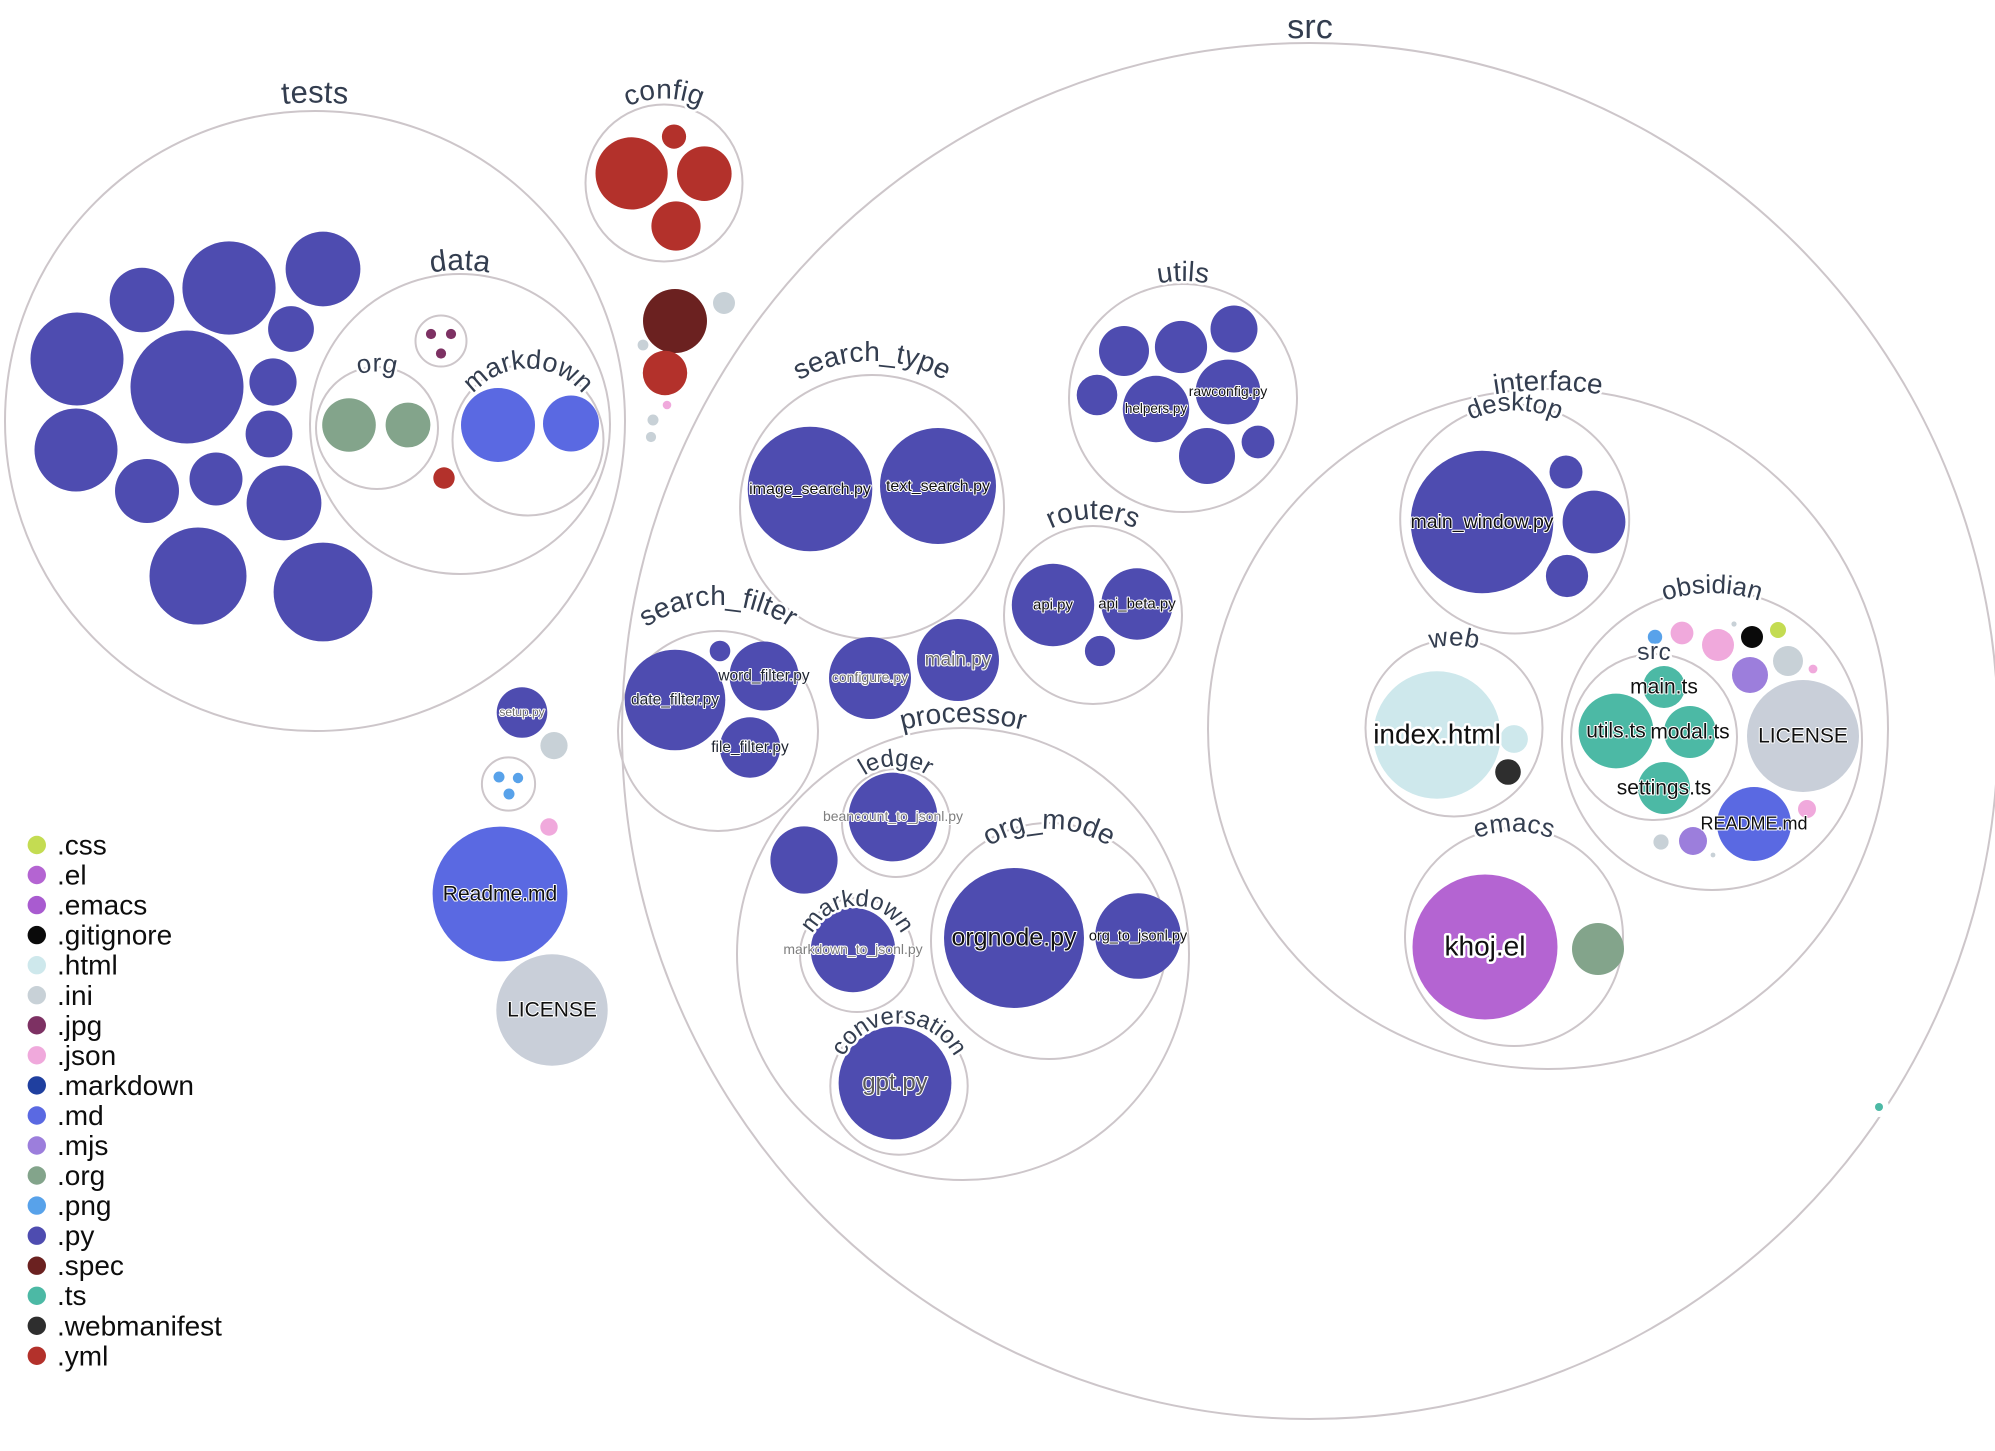 This screenshot has width=1995, height=1451. What do you see at coordinates (1137, 604) in the screenshot?
I see `svg-text: api_beta.py` at bounding box center [1137, 604].